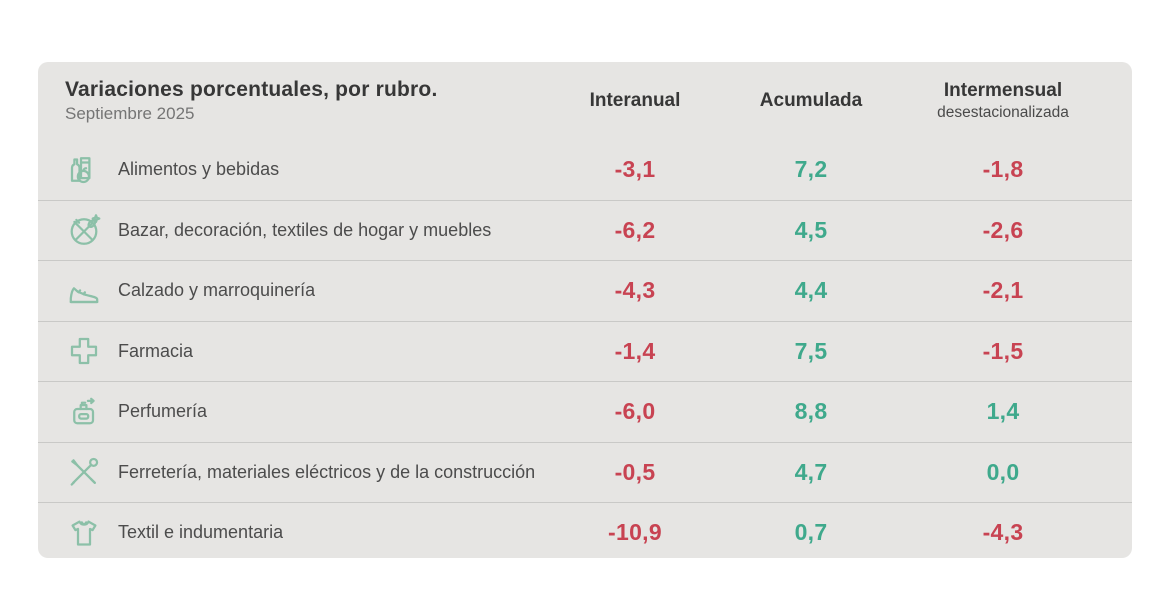  What do you see at coordinates (1003, 229) in the screenshot?
I see `row-value: -2,6` at bounding box center [1003, 229].